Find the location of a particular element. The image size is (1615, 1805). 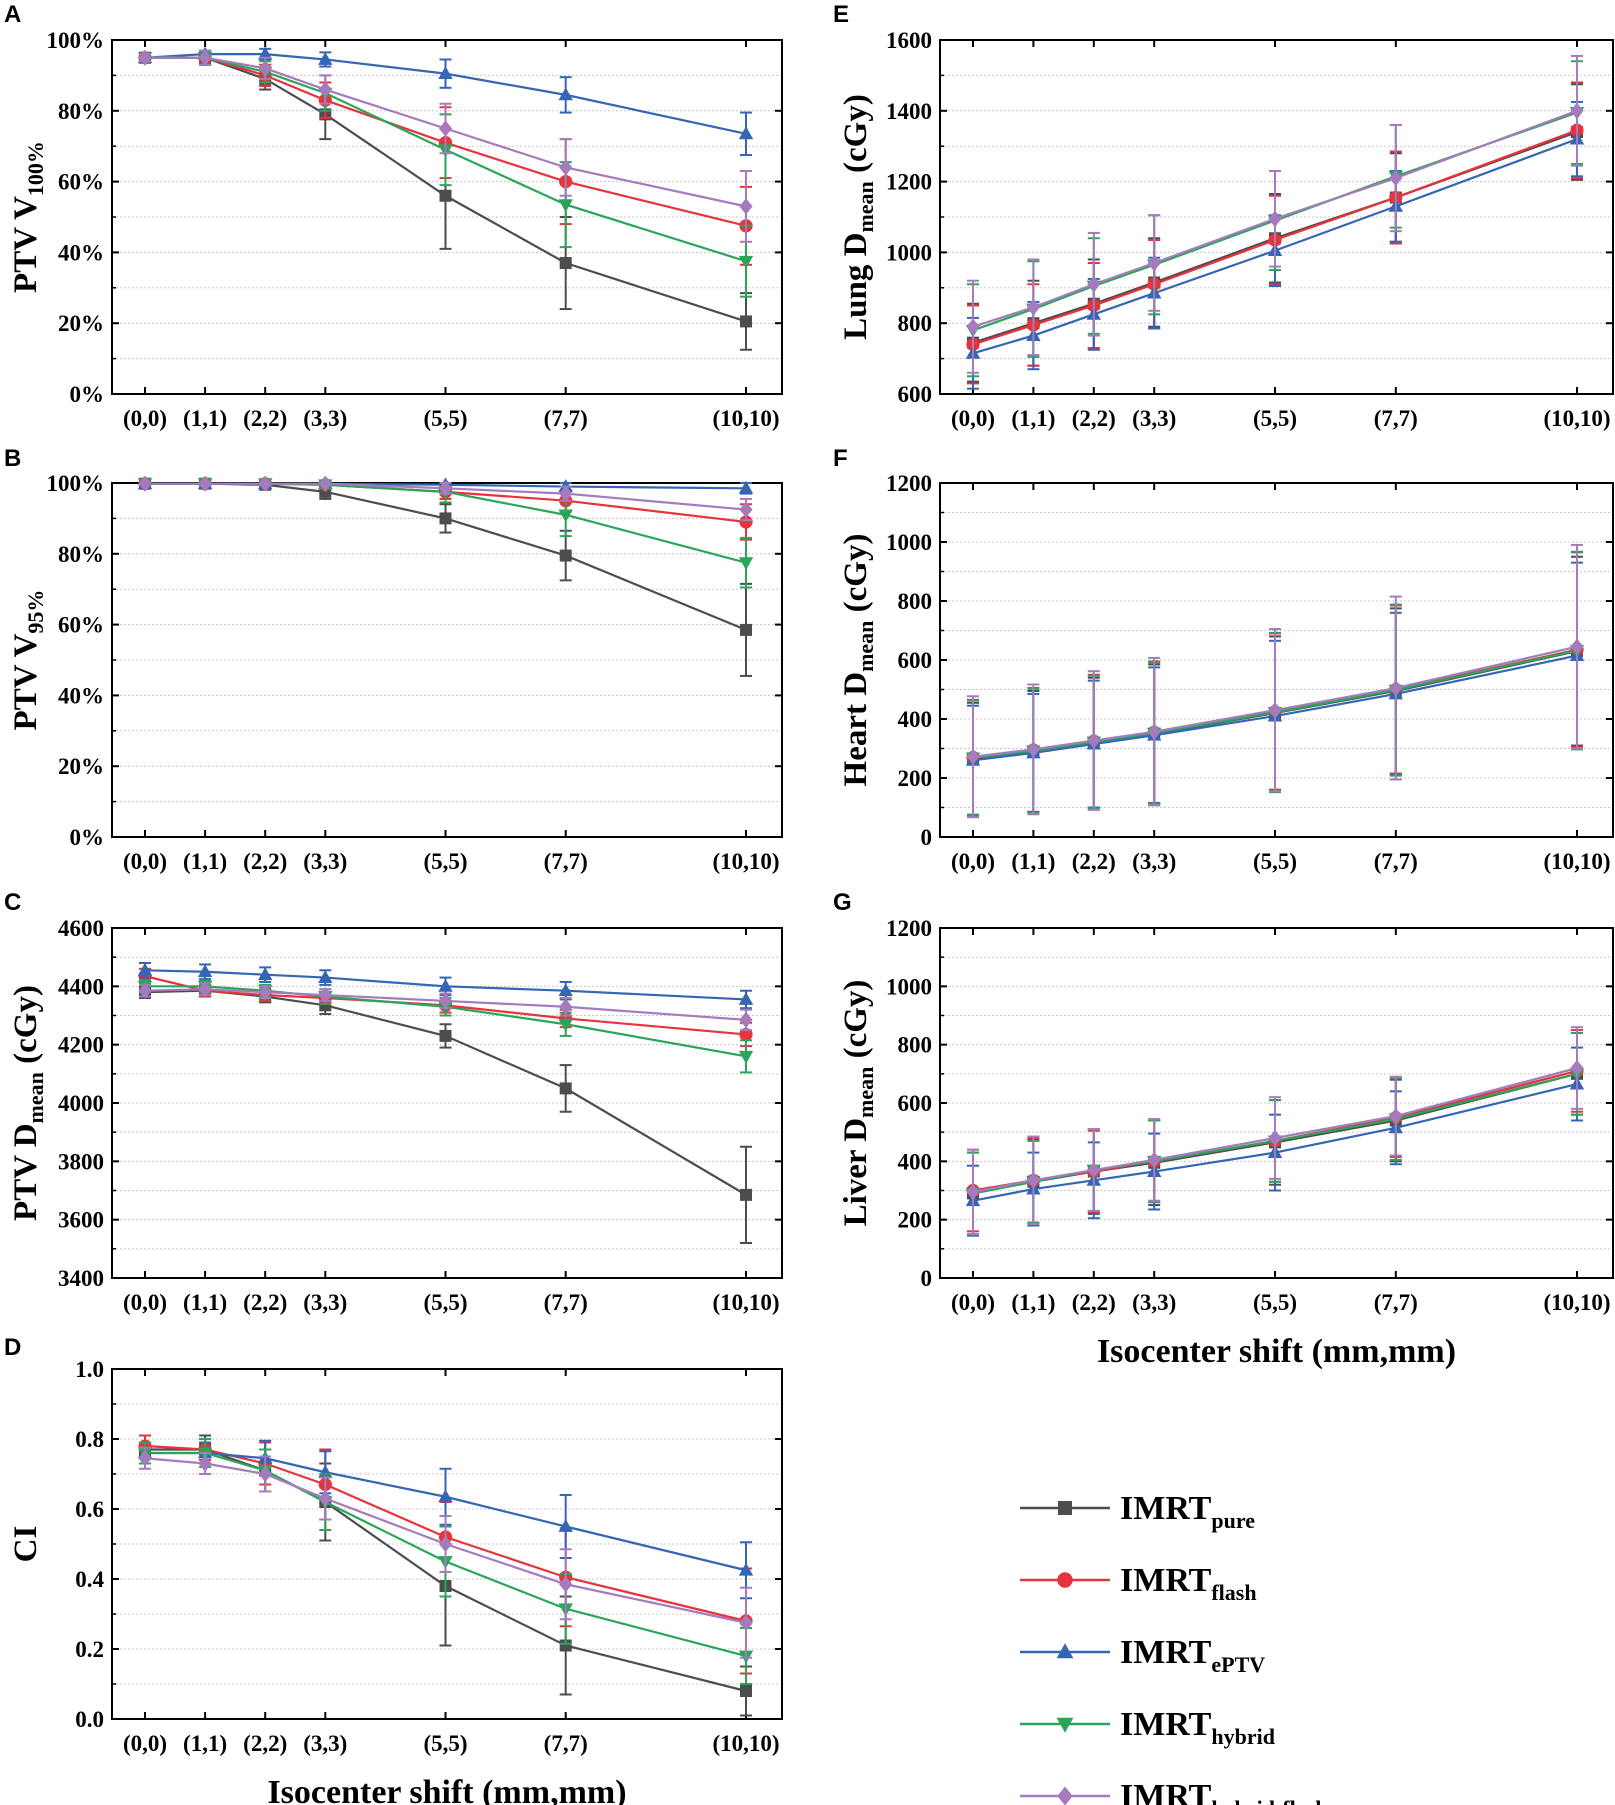

x-tick-label: (0,0) is located at coordinates (145, 861).